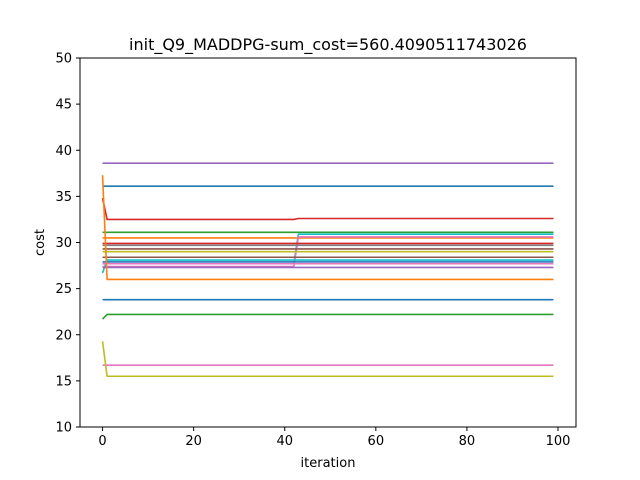  What do you see at coordinates (63, 197) in the screenshot?
I see `y-tick-label: 35` at bounding box center [63, 197].